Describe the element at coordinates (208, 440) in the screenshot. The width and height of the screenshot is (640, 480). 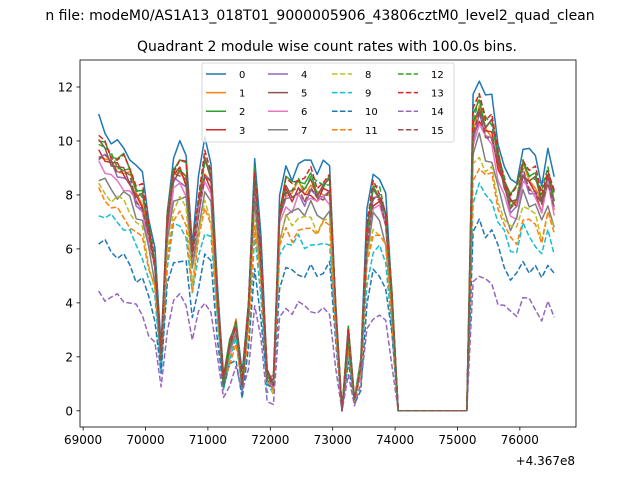
I see `x-tick-label: 71000` at that location.